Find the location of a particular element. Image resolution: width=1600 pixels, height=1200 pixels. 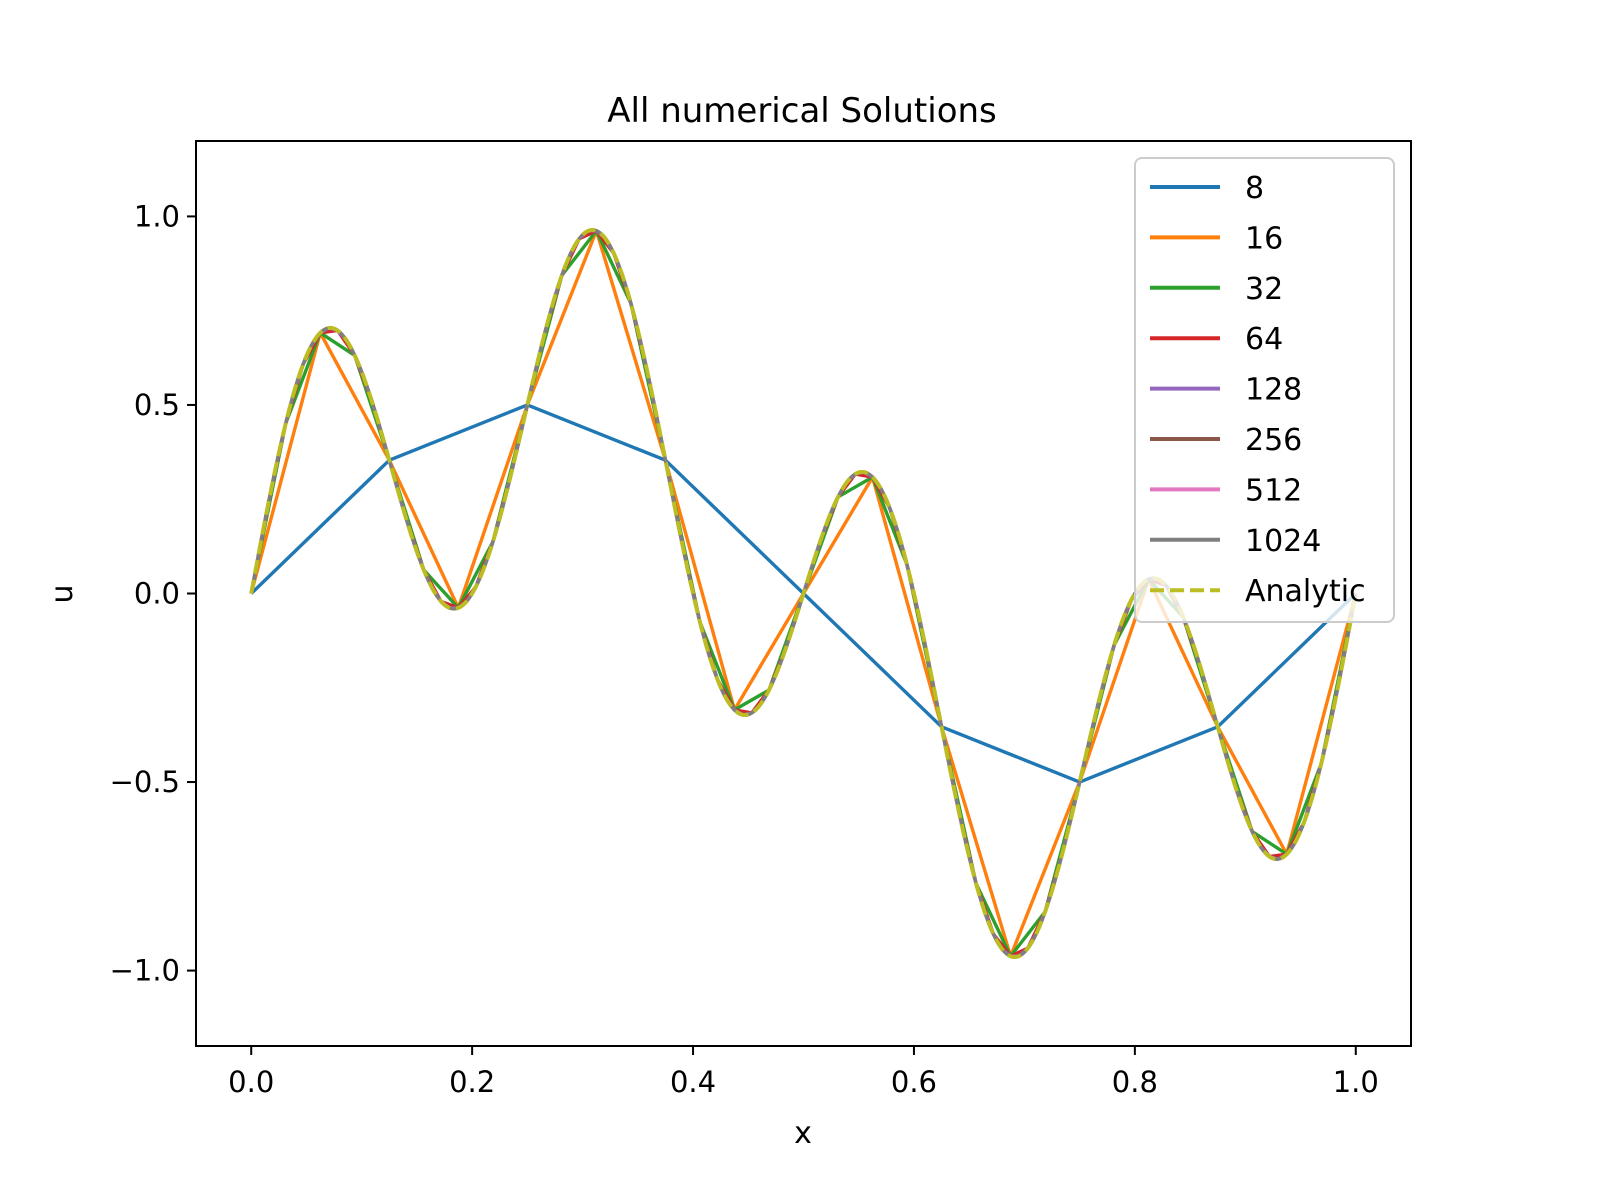

legend-label-16: 16 is located at coordinates (1264, 238).